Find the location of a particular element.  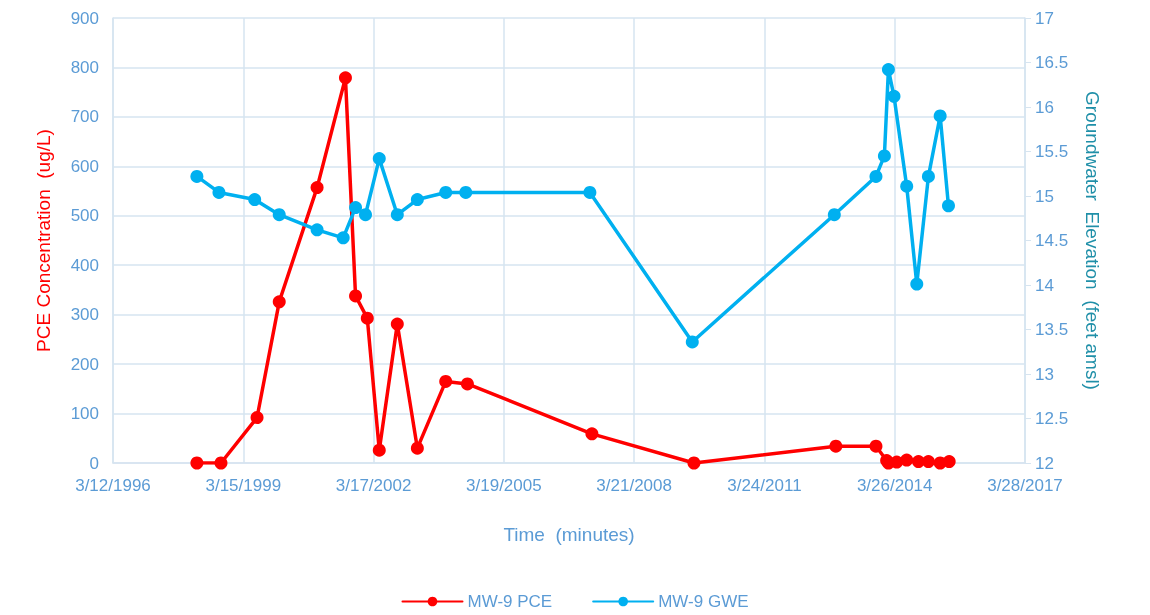

y2-tick-label: 13 is located at coordinates (1044, 374).